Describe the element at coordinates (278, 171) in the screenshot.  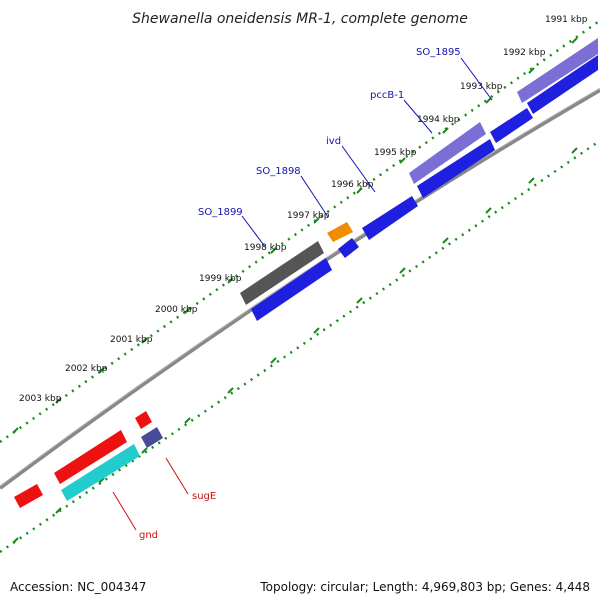
I see `gene-label-so1898: SO_1898` at that location.